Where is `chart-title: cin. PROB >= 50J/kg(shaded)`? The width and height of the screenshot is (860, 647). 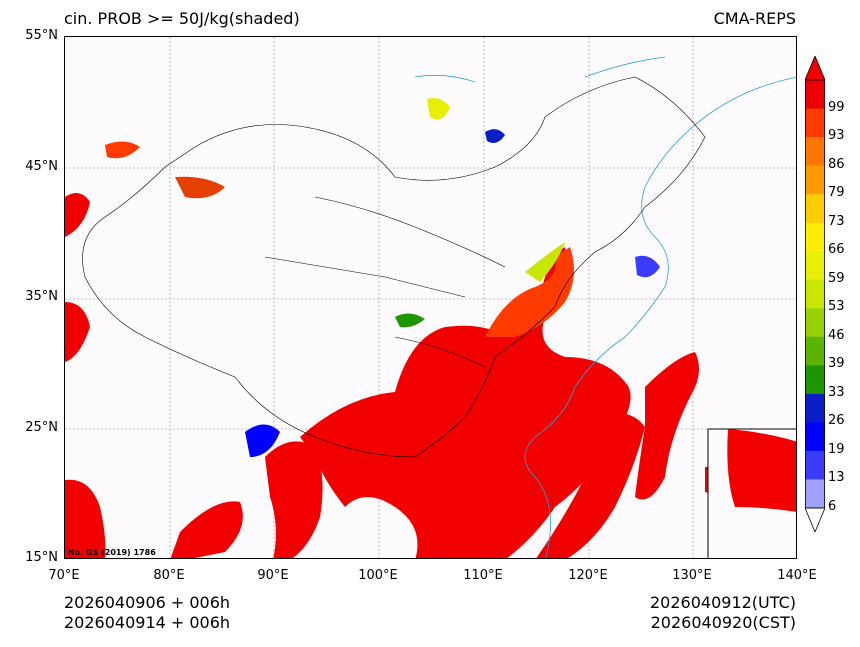
chart-title: cin. PROB >= 50J/kg(shaded) is located at coordinates (182, 18).